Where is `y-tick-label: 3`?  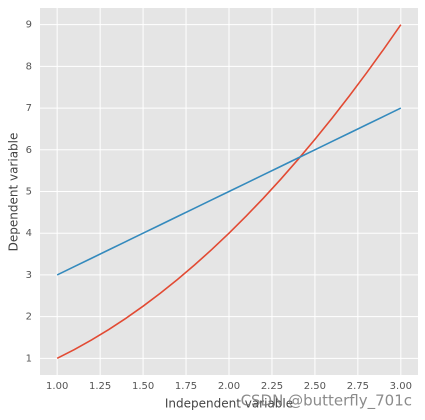
y-tick-label: 3 is located at coordinates (29, 275).